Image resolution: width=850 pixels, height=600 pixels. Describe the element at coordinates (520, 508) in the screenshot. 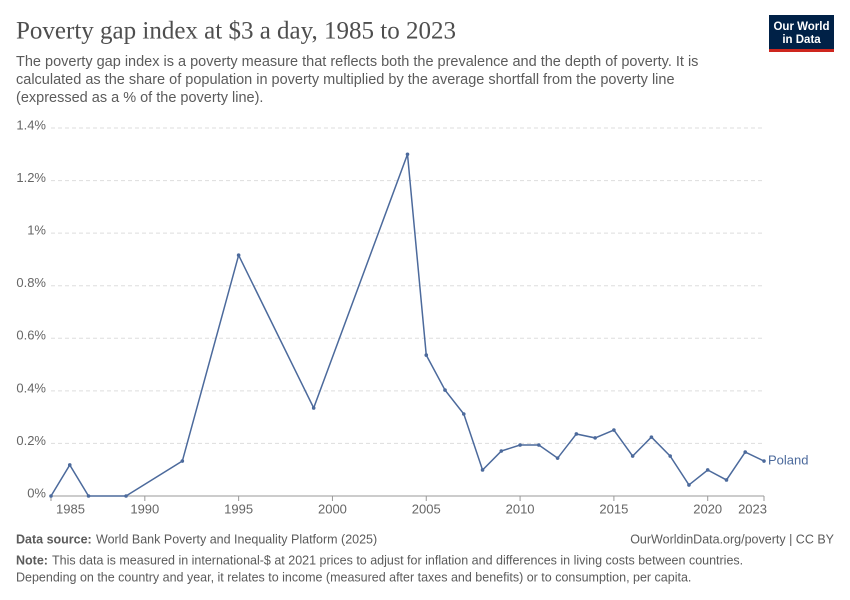

I see `x-tick-label: 2010` at that location.